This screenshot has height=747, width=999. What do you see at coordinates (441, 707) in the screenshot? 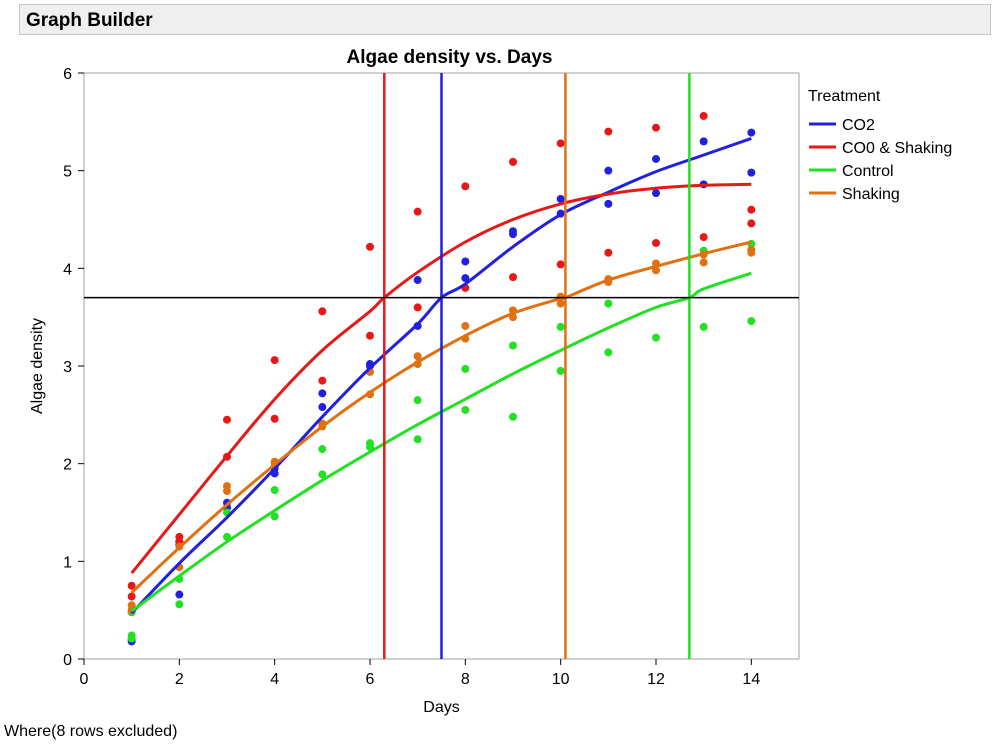
I see `x-axis-label: Days` at bounding box center [441, 707].